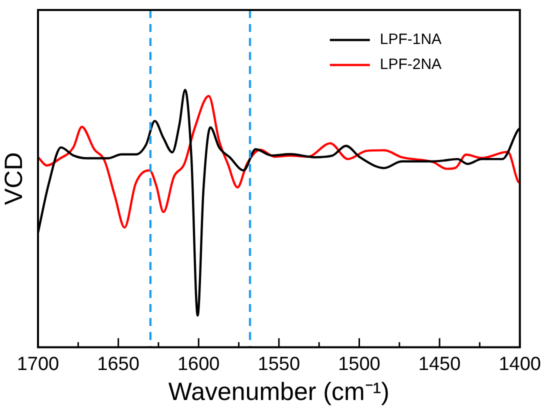  I want to click on x-tick-label: 1400, so click(520, 364).